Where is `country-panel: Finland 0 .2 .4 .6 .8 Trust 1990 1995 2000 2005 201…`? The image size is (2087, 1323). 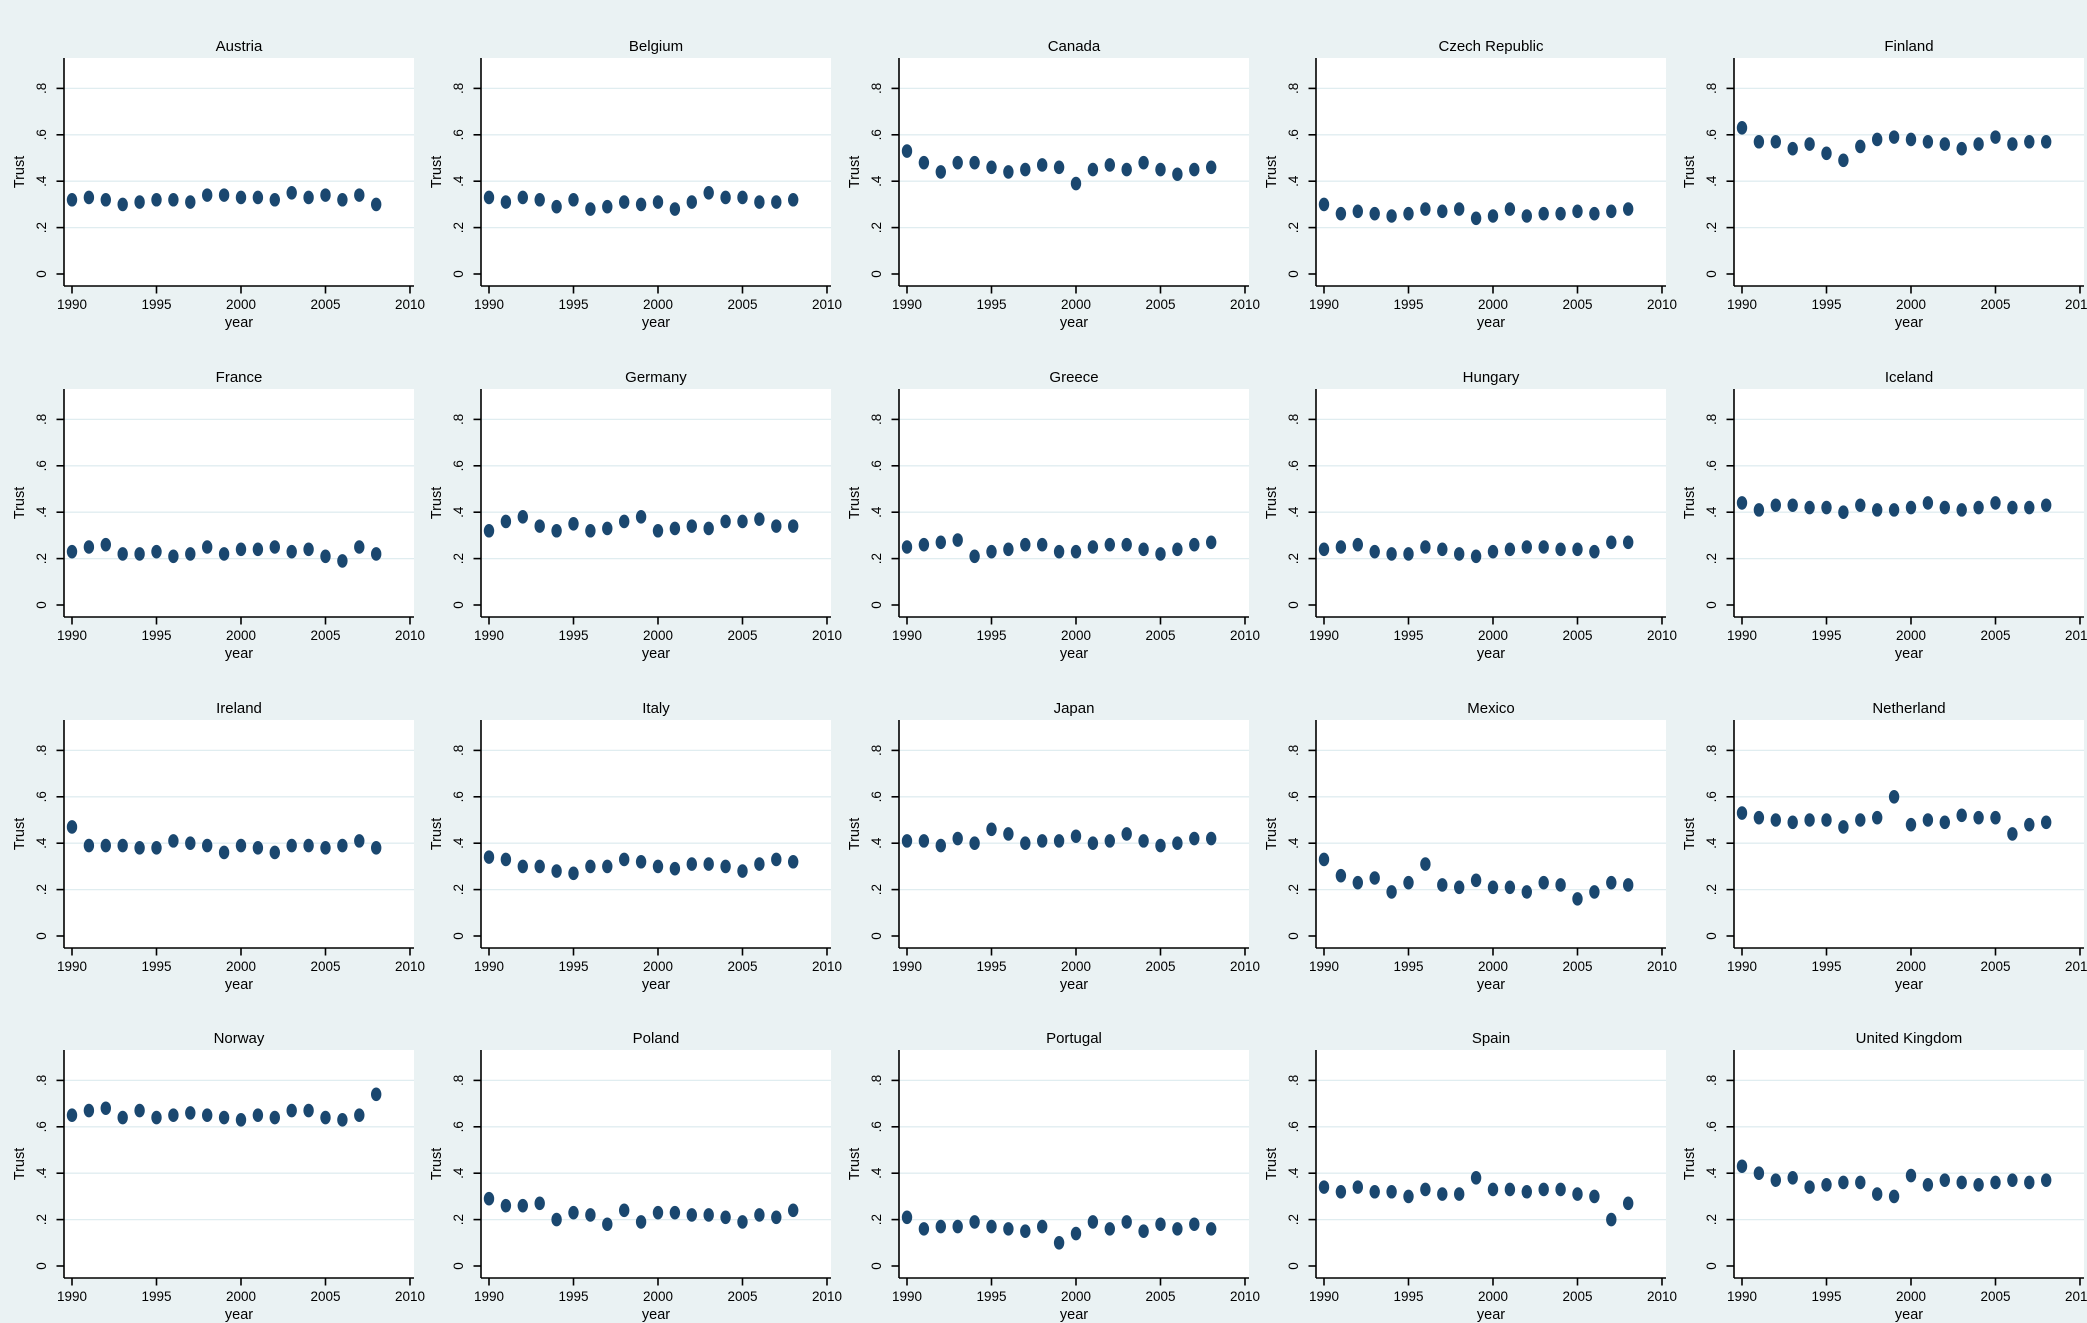 country-panel: Finland 0 .2 .4 .6 .8 Trust 1990 1995 2000 2005 201… is located at coordinates (1878, 165).